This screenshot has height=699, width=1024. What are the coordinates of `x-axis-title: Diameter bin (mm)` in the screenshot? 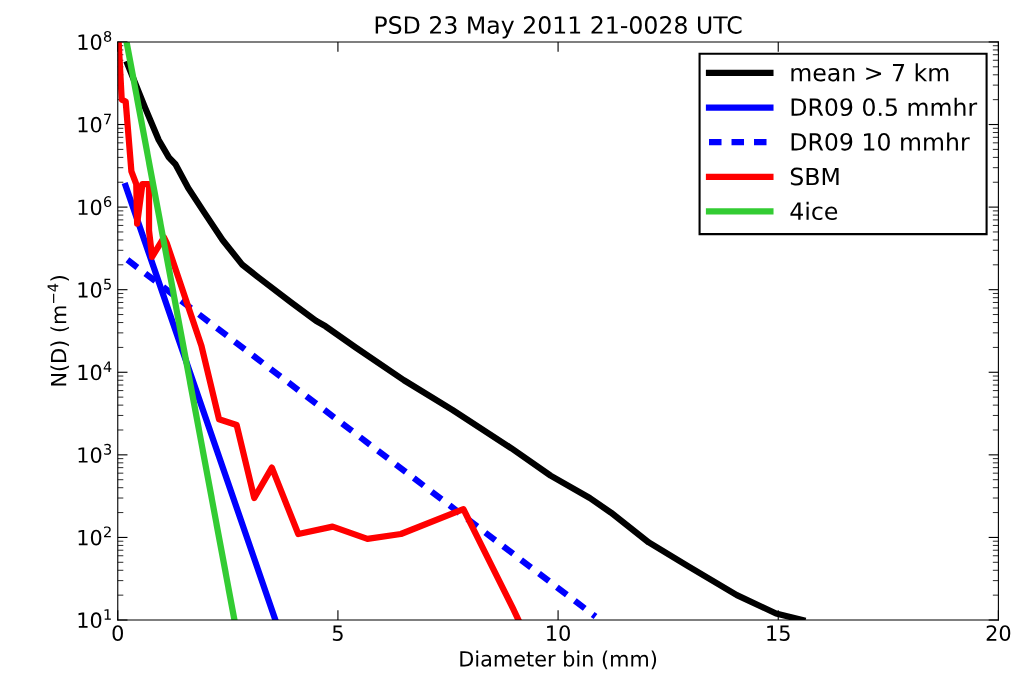 It's located at (558, 660).